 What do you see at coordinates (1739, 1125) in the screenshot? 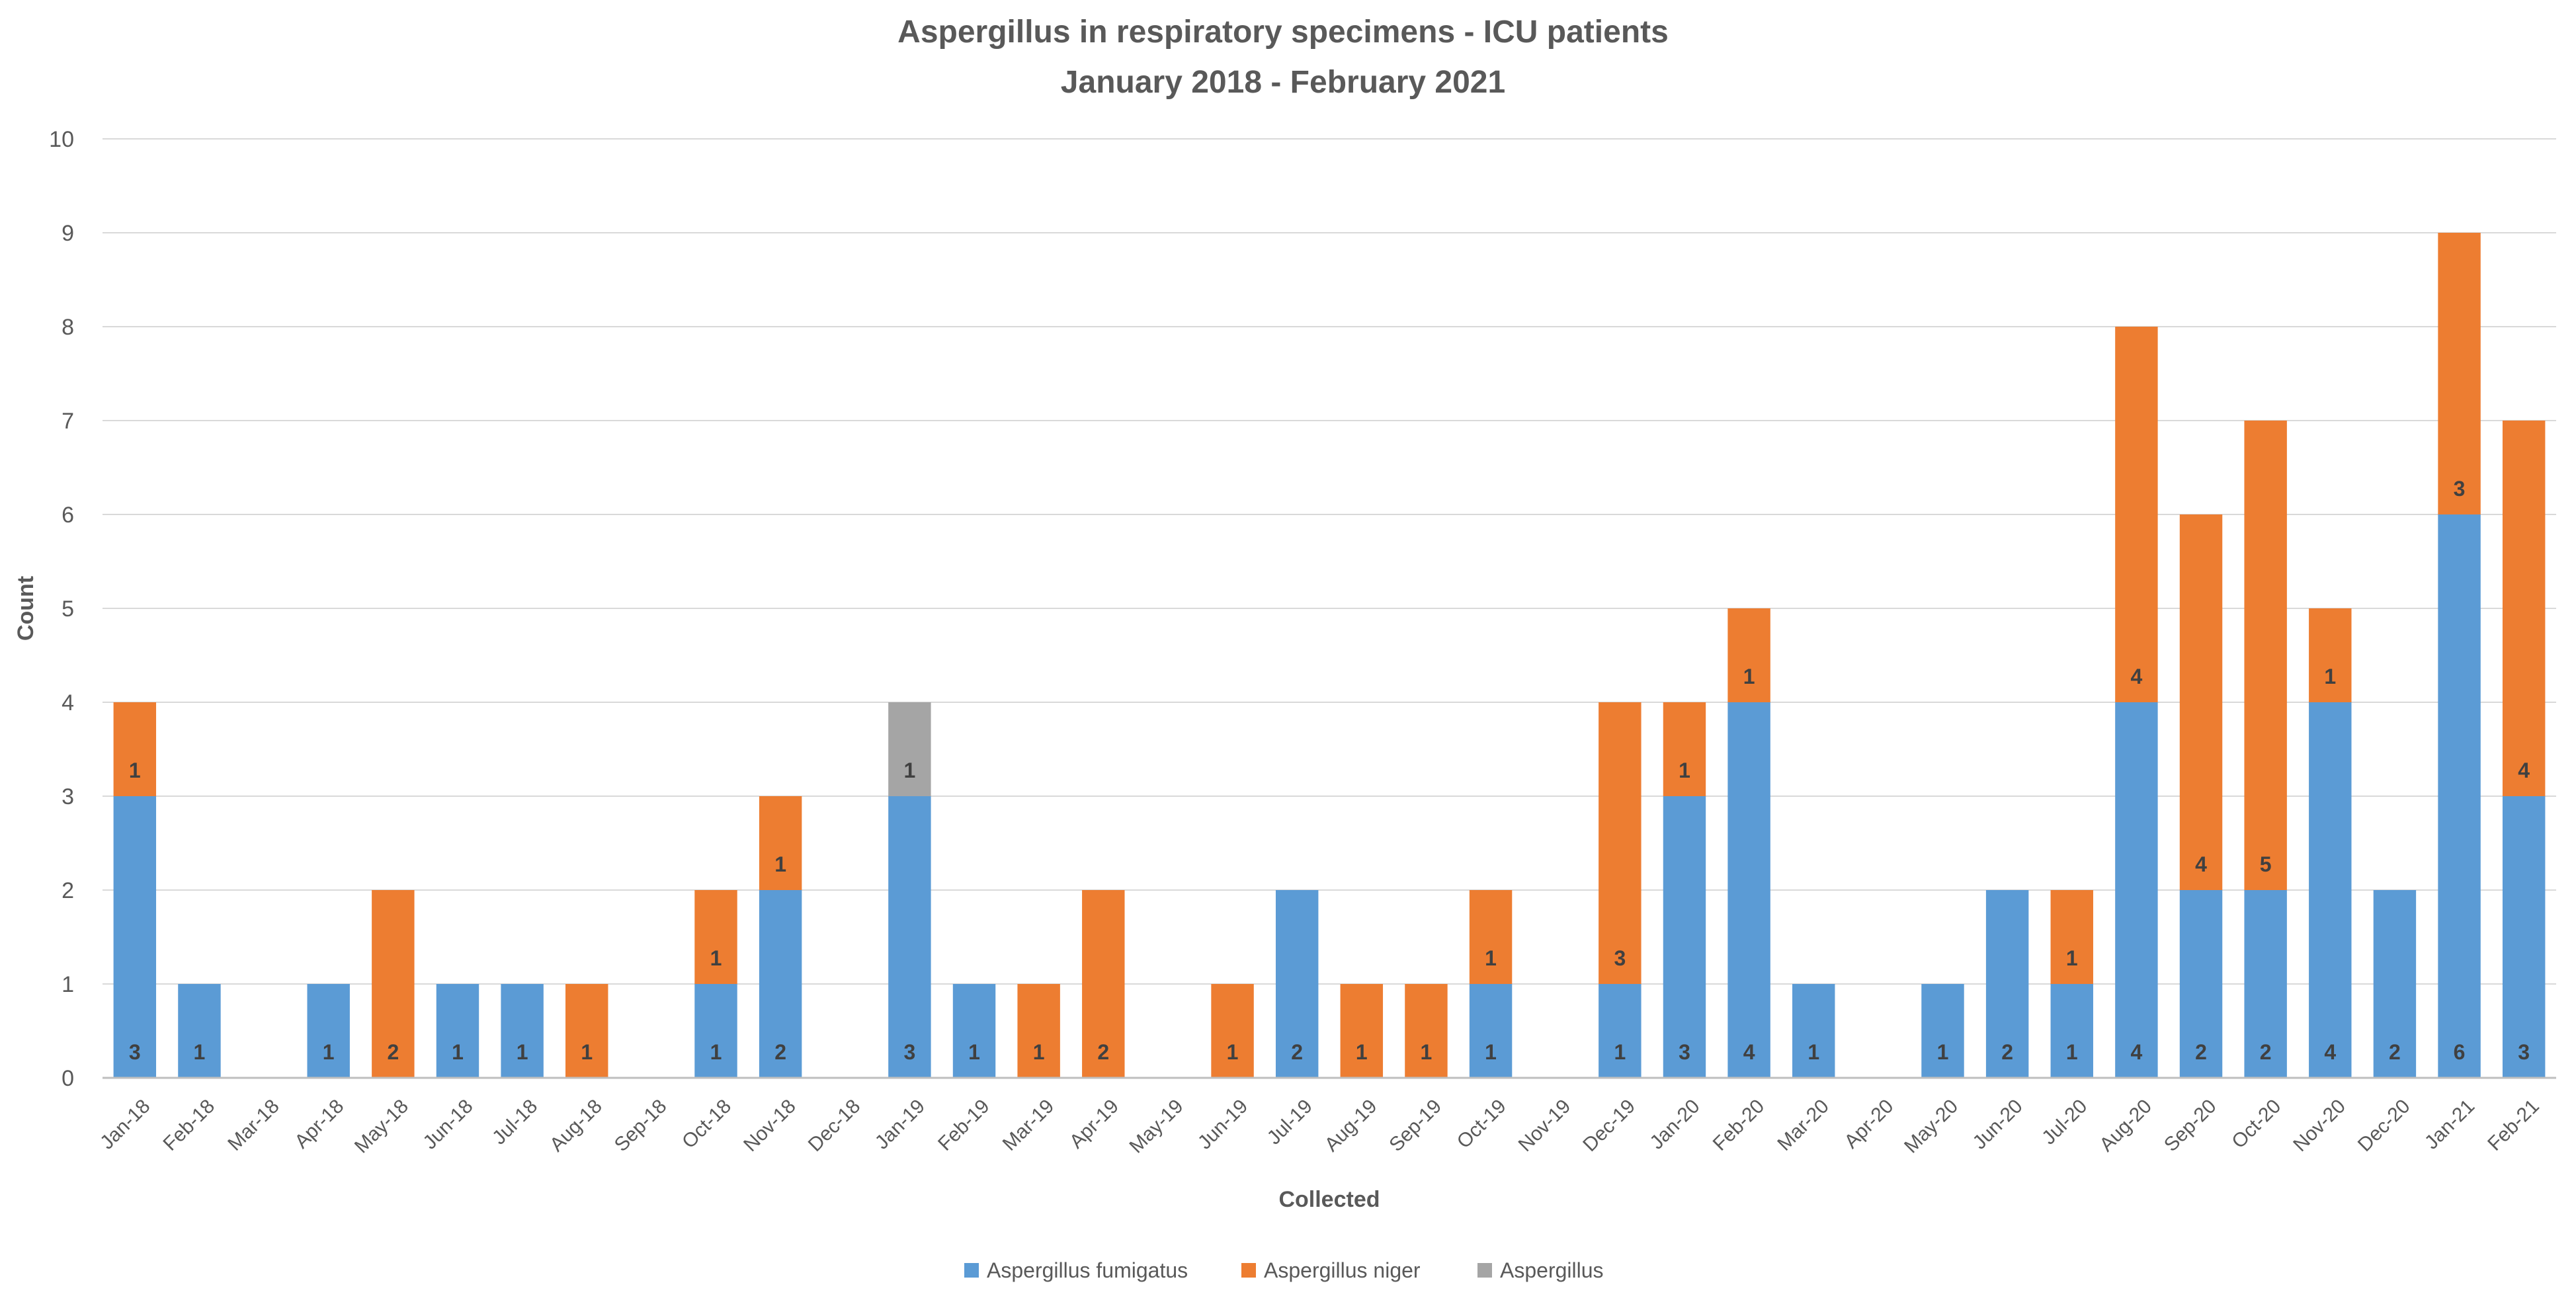
I see `x-tick-label: Feb-20` at bounding box center [1739, 1125].